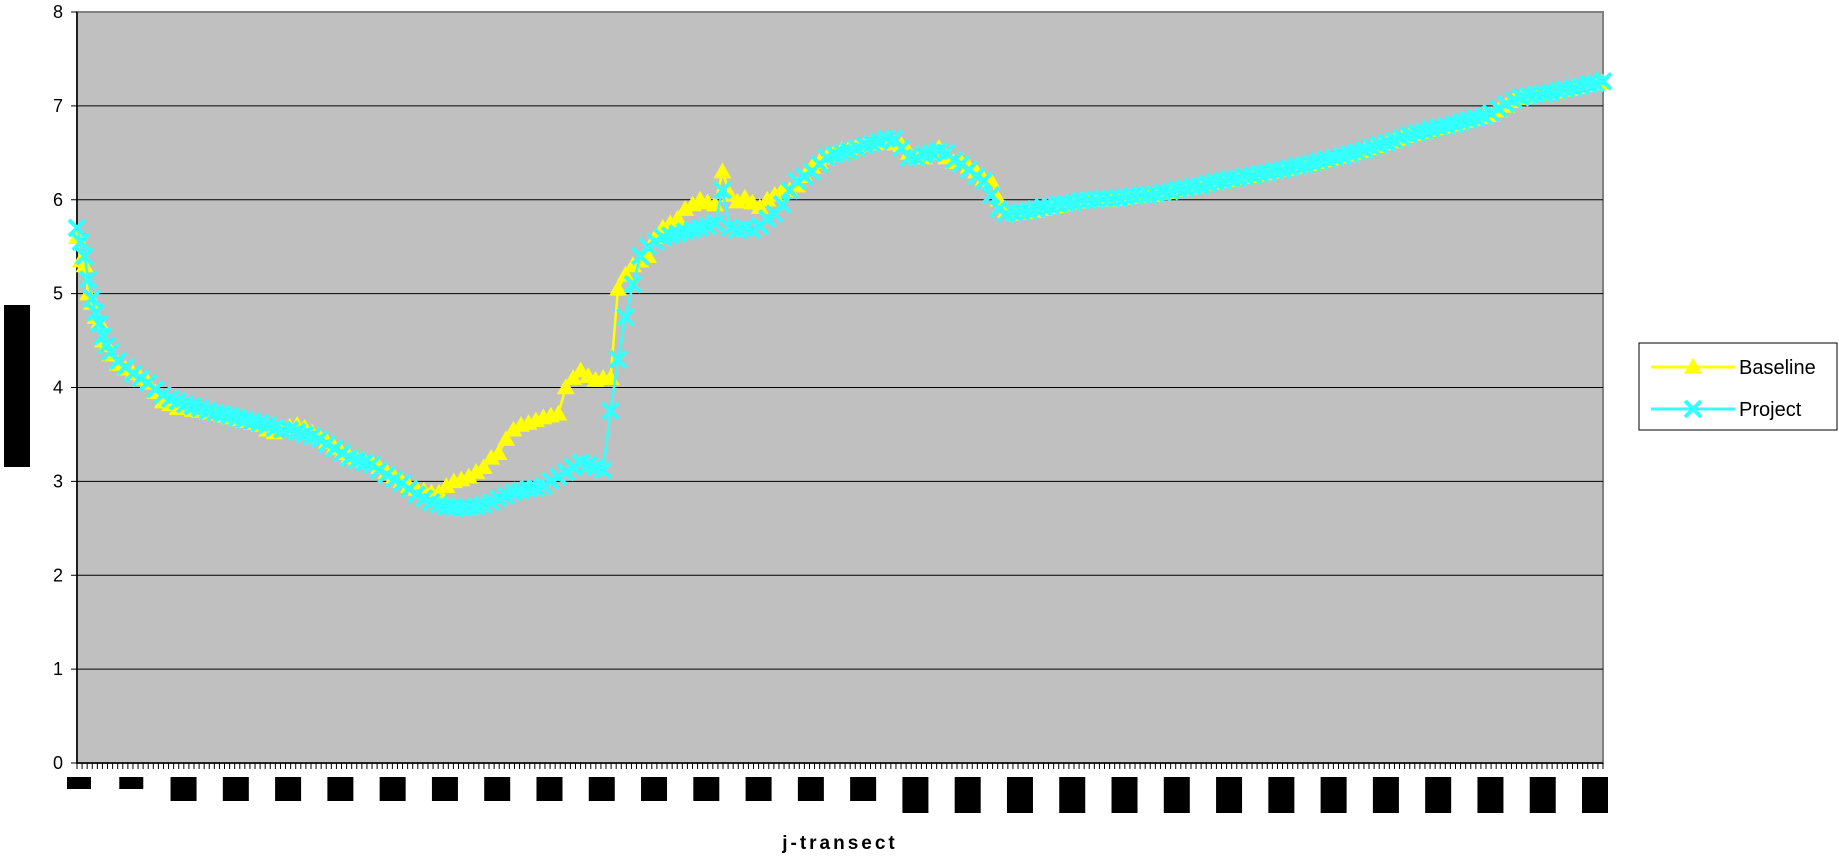  What do you see at coordinates (1777, 368) in the screenshot?
I see `legend-label: Baseline` at bounding box center [1777, 368].